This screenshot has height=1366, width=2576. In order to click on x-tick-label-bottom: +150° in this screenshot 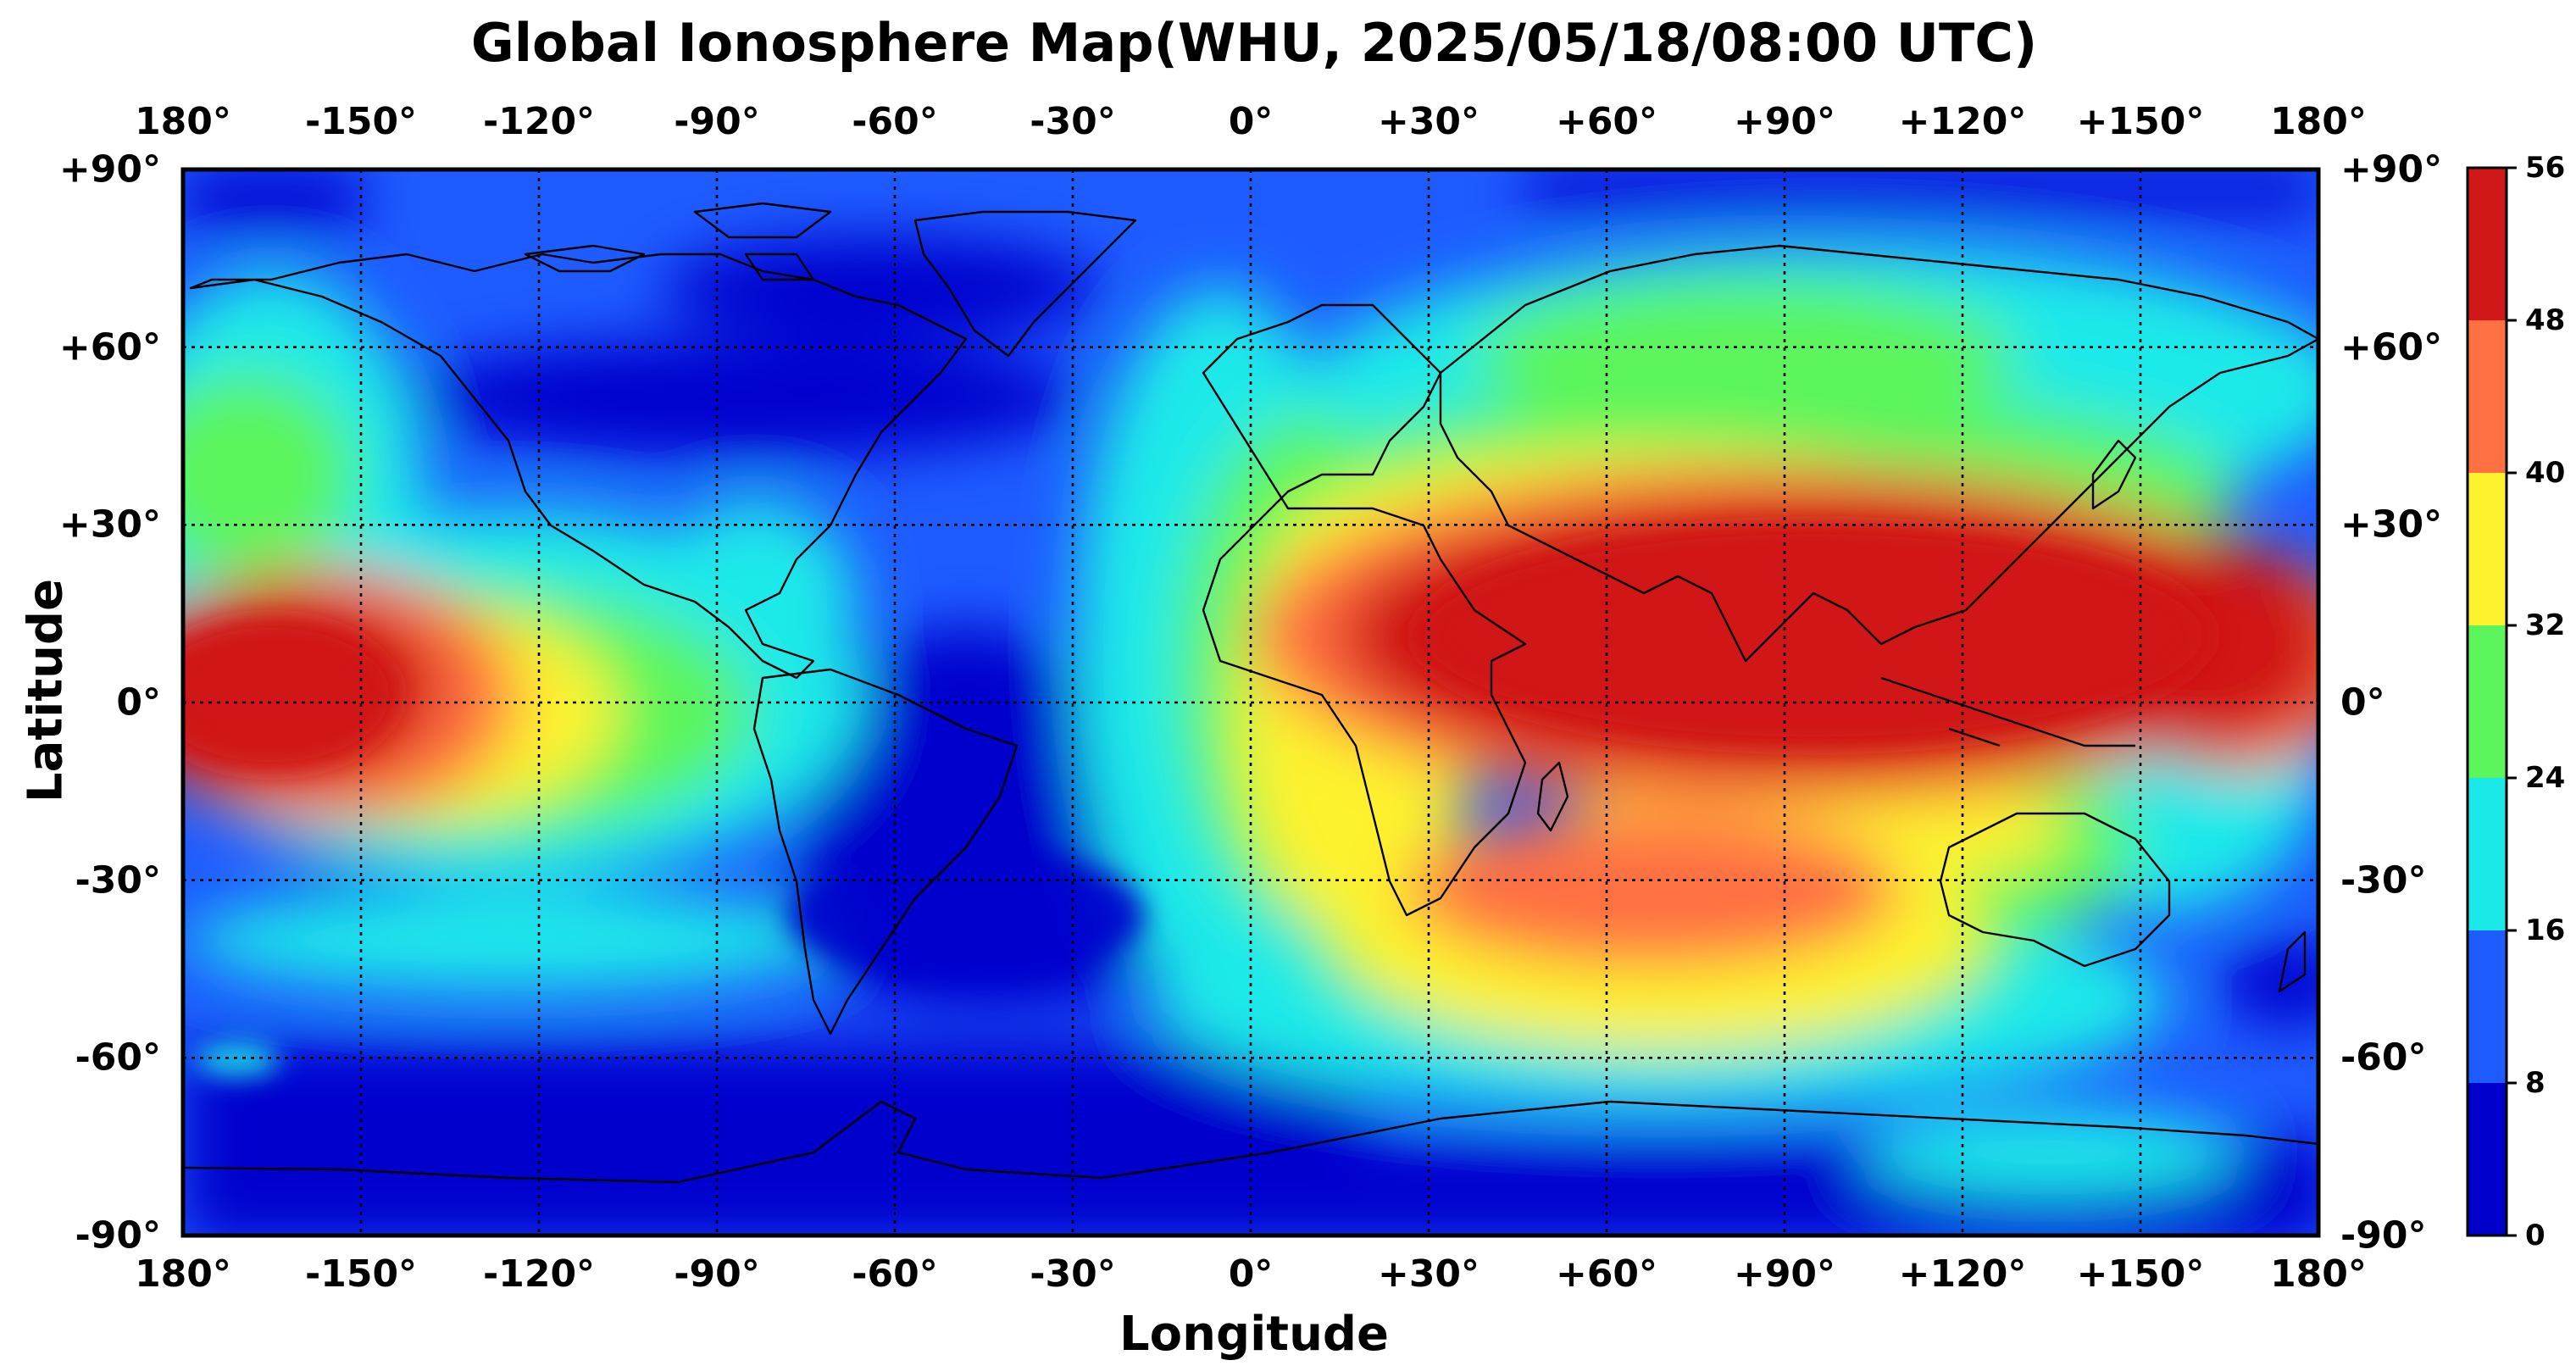, I will do `click(2140, 1274)`.